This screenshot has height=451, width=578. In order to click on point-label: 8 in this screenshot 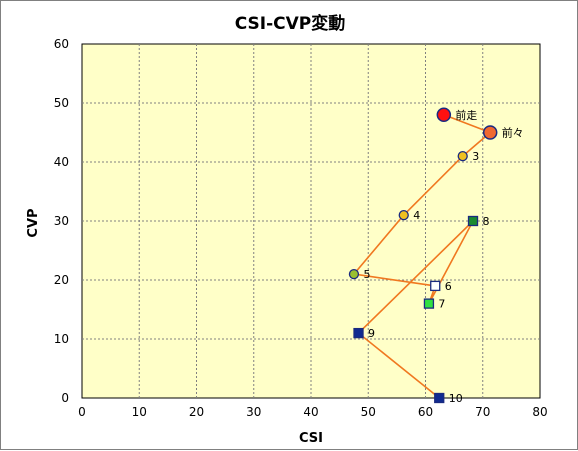, I will do `click(486, 221)`.